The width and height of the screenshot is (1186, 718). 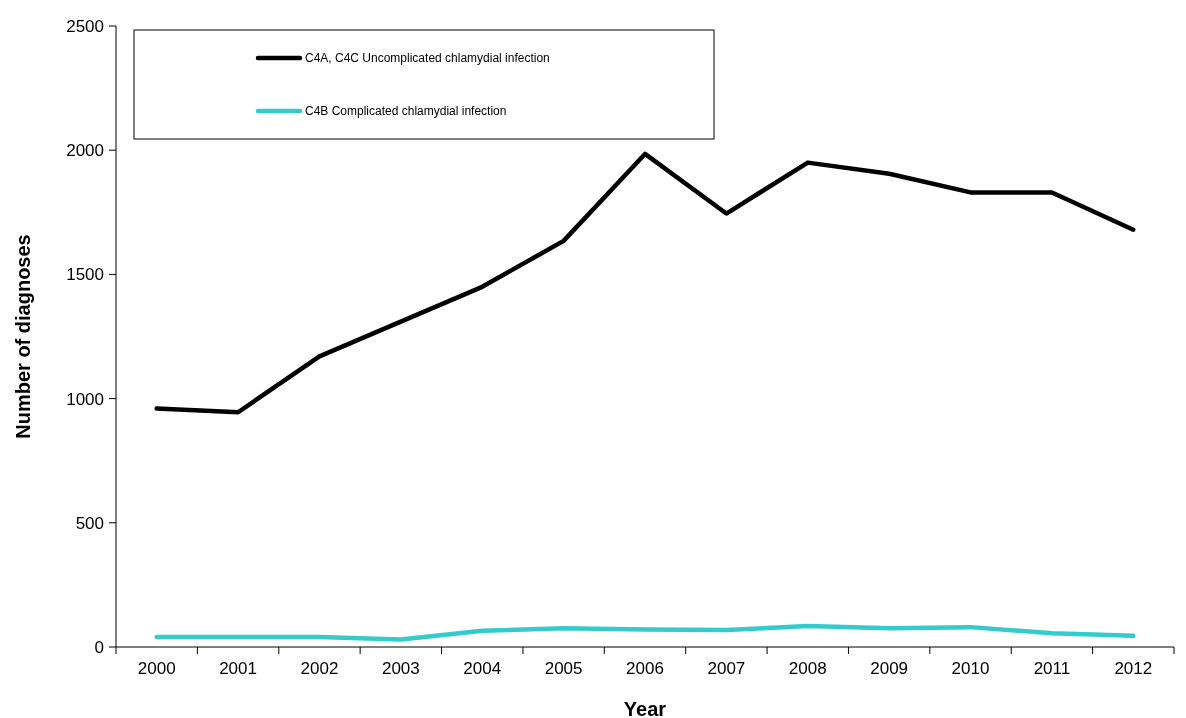 What do you see at coordinates (85, 399) in the screenshot?
I see `y-tick-label: 1000` at bounding box center [85, 399].